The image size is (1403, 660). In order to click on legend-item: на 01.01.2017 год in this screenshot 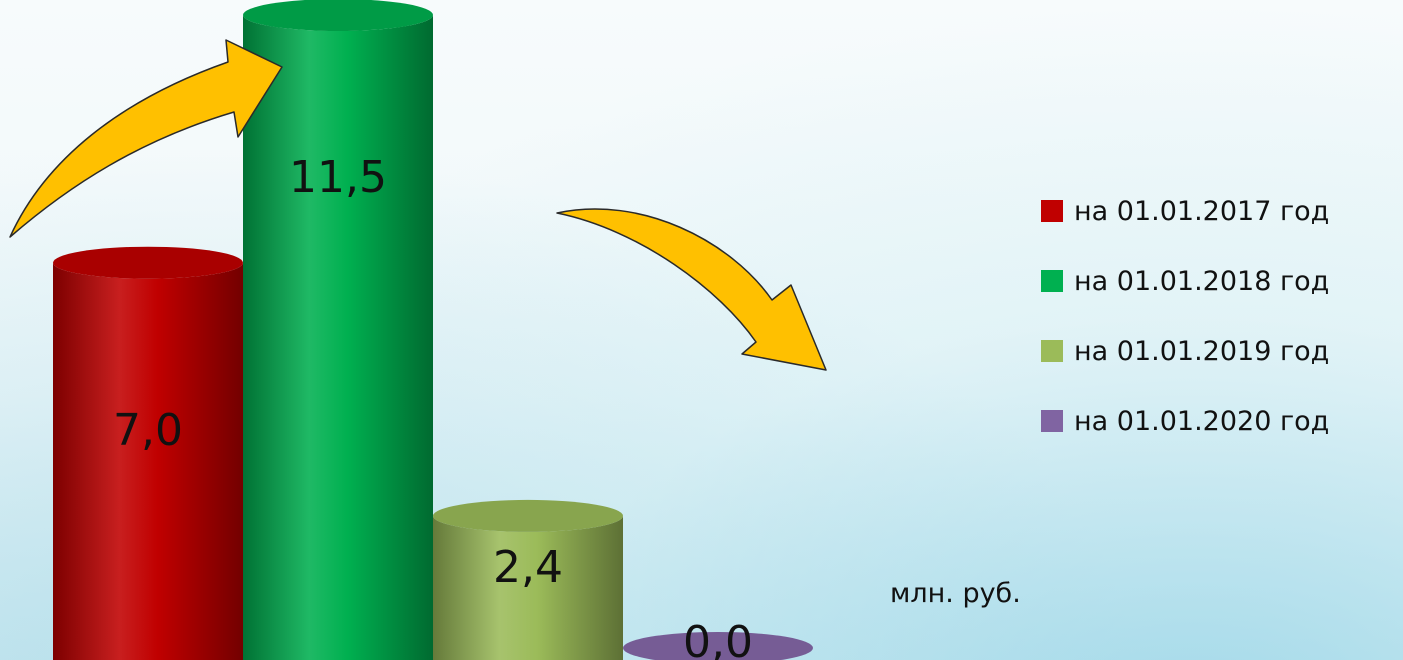, I will do `click(1221, 211)`.